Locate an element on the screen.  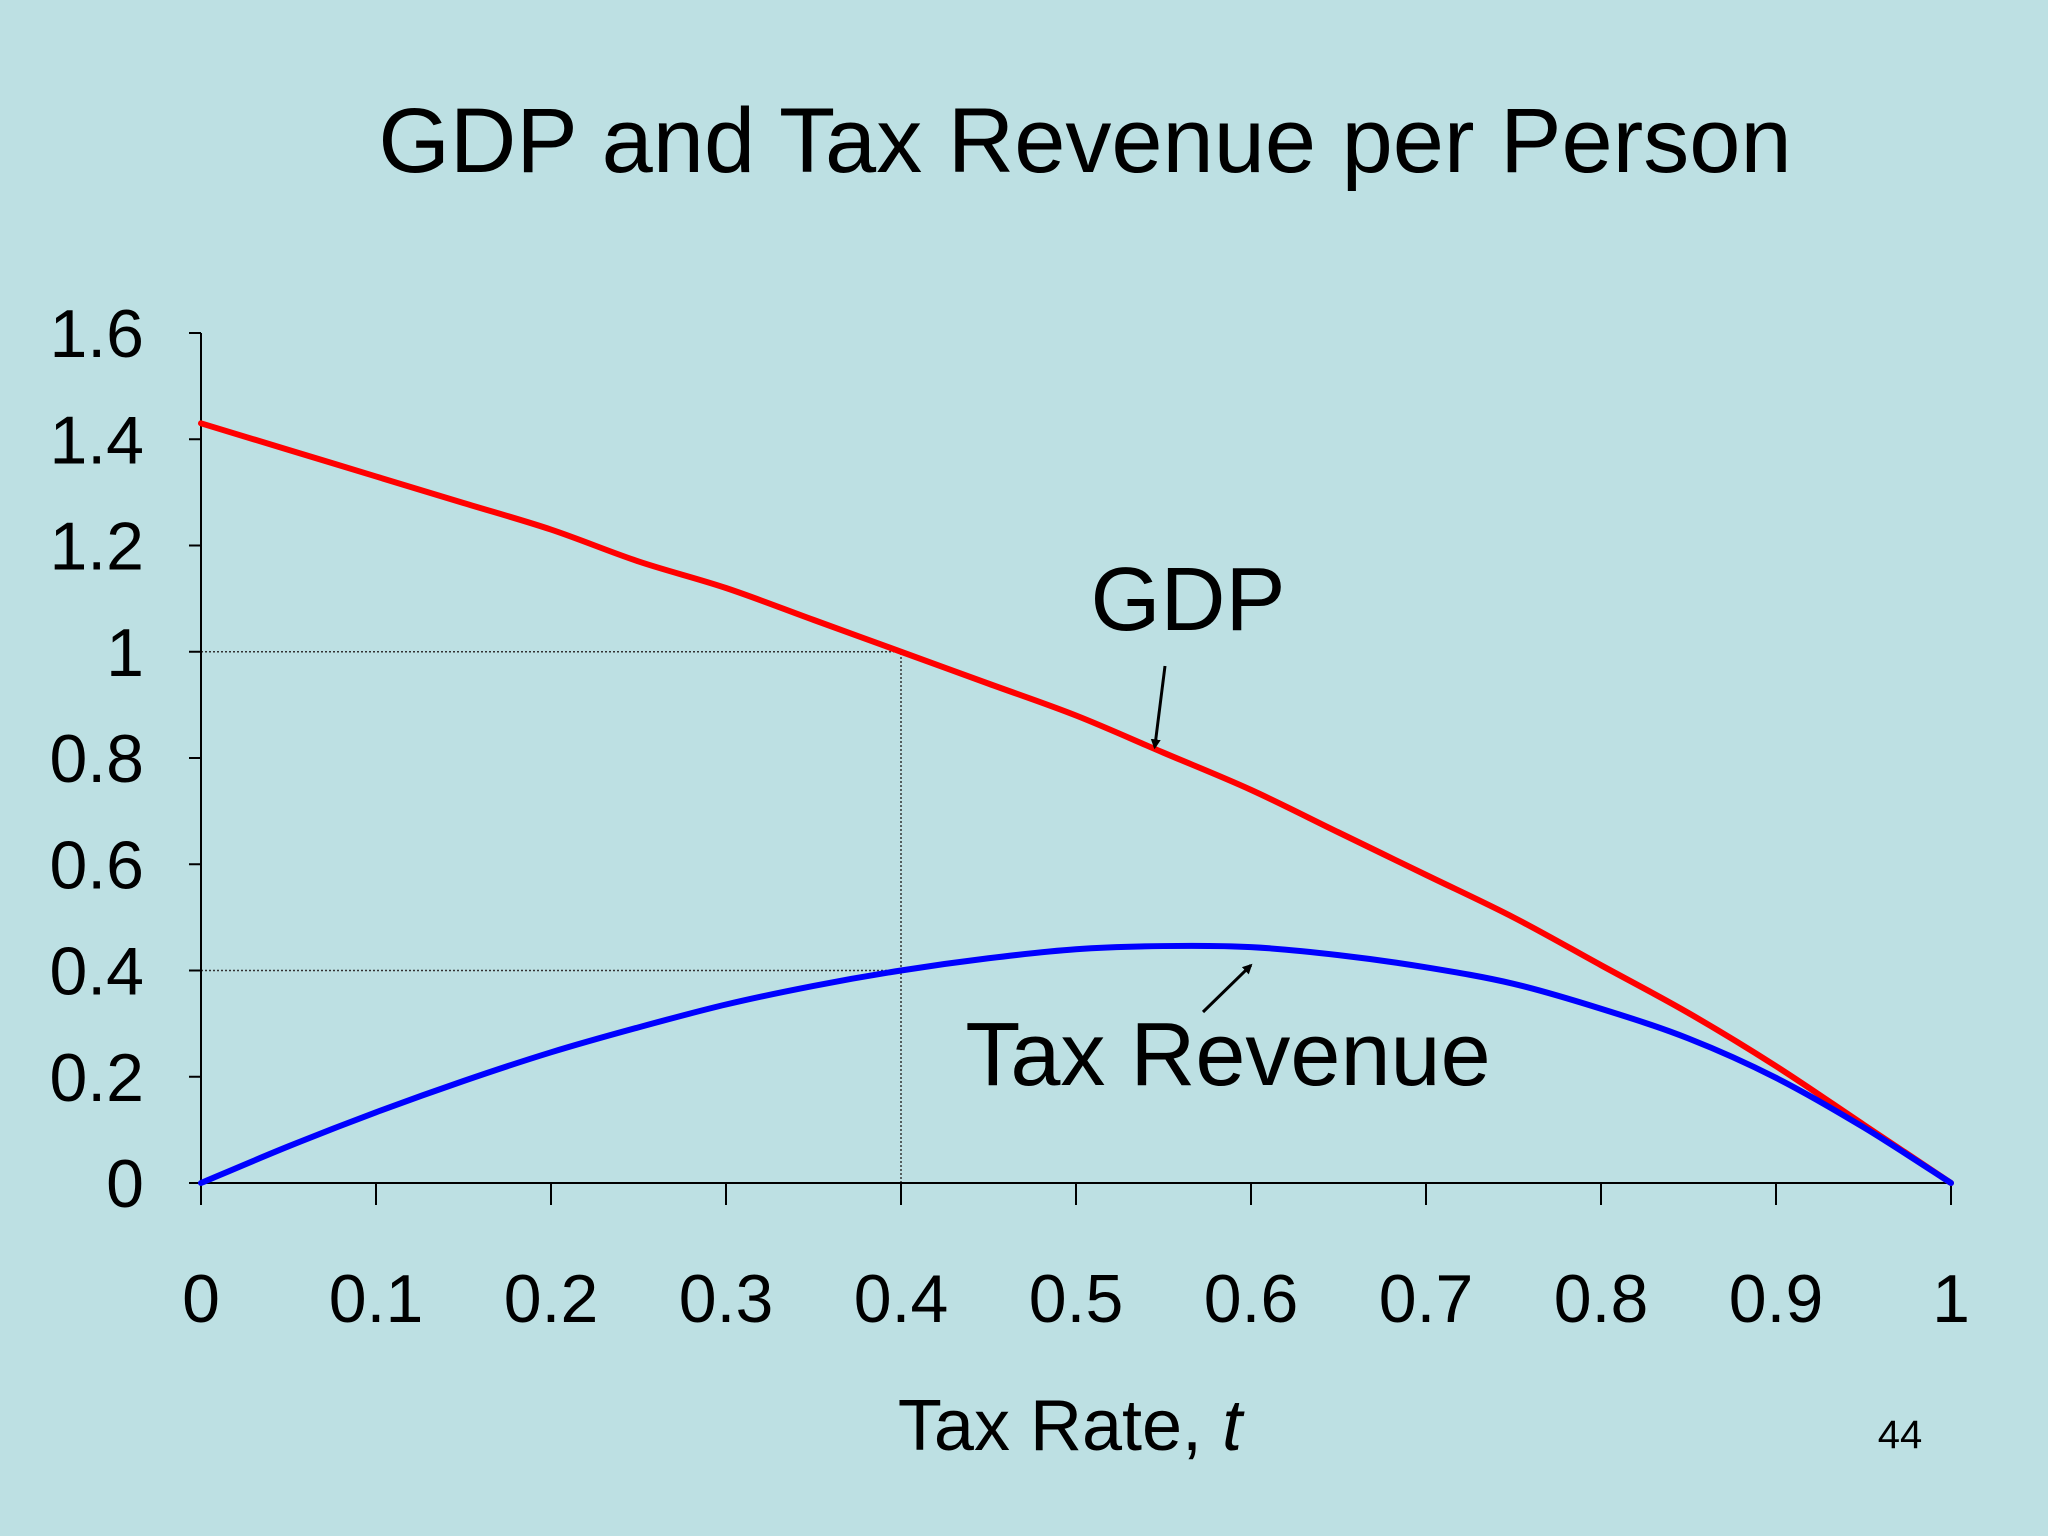
x-tick-label: 0 is located at coordinates (201, 1299).